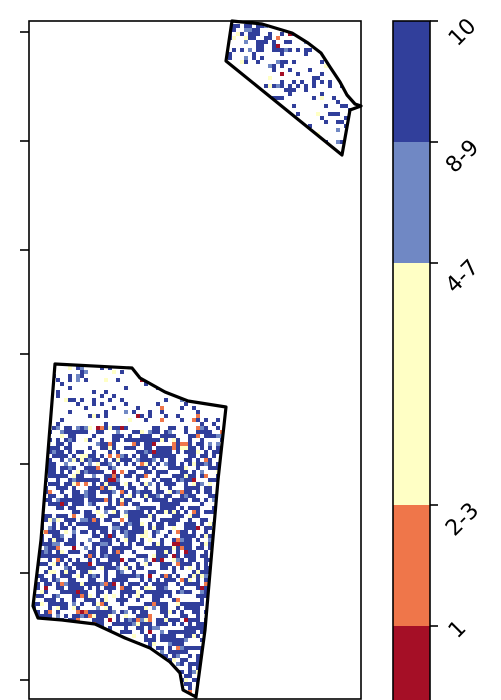 The image size is (501, 700). I want to click on north-east-region-boundary, so click(293, 88).